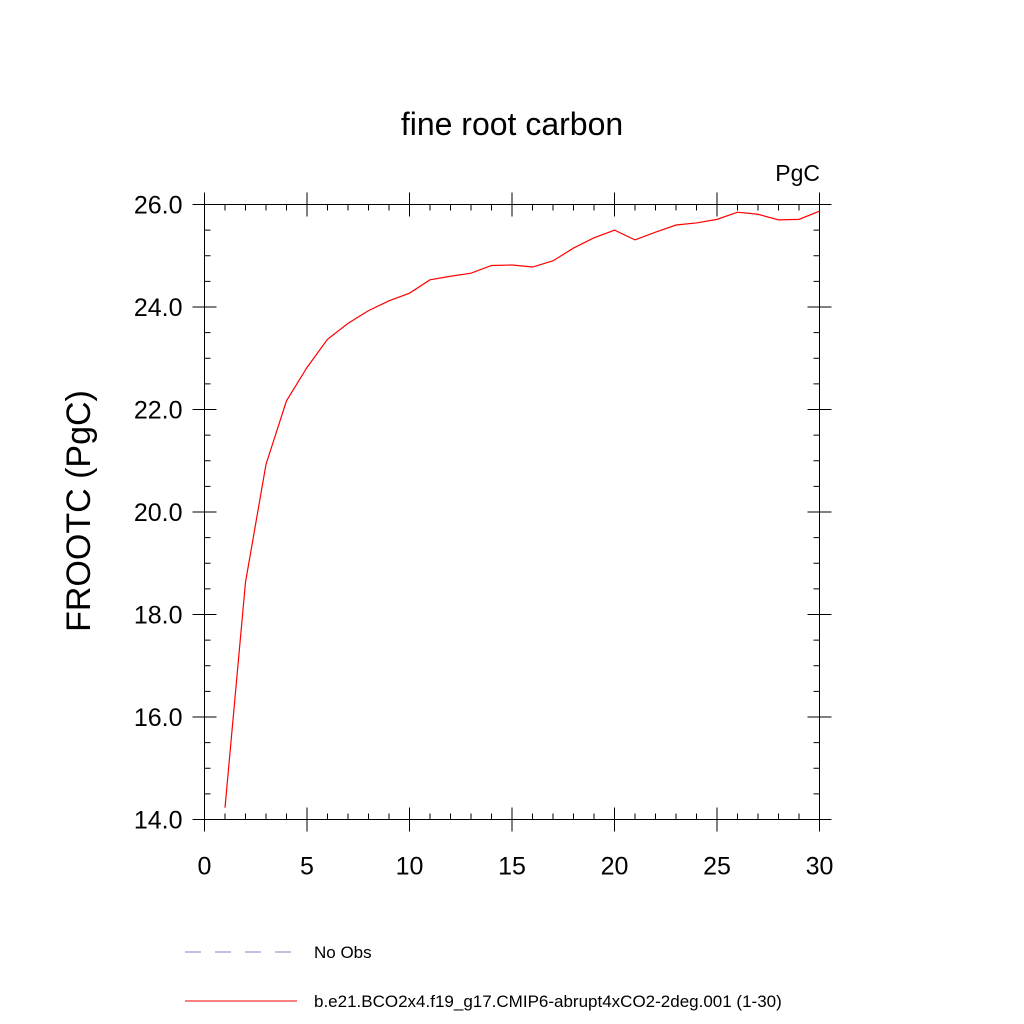 The width and height of the screenshot is (1024, 1024). I want to click on x-tick-label: 0, so click(205, 867).